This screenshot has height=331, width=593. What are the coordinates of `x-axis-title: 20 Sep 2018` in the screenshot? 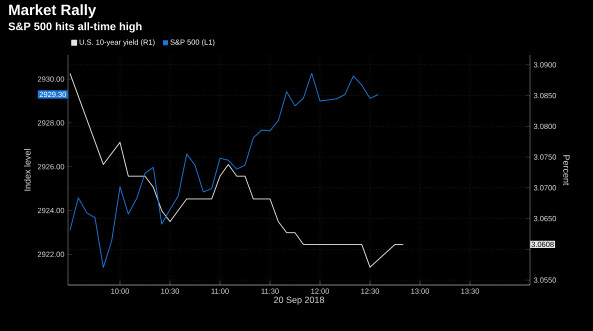 It's located at (299, 300).